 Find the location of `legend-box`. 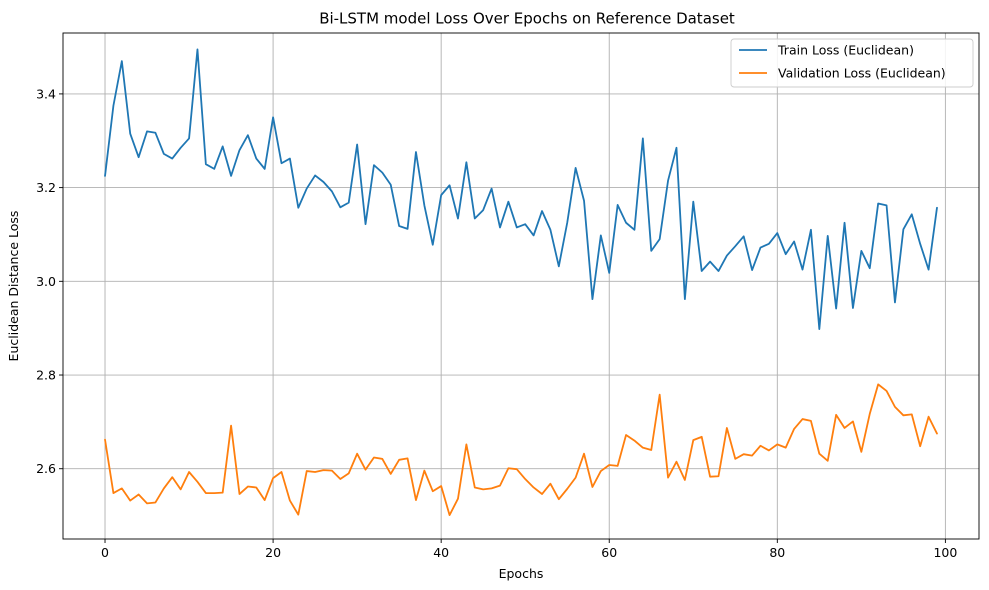

legend-box is located at coordinates (852, 63).